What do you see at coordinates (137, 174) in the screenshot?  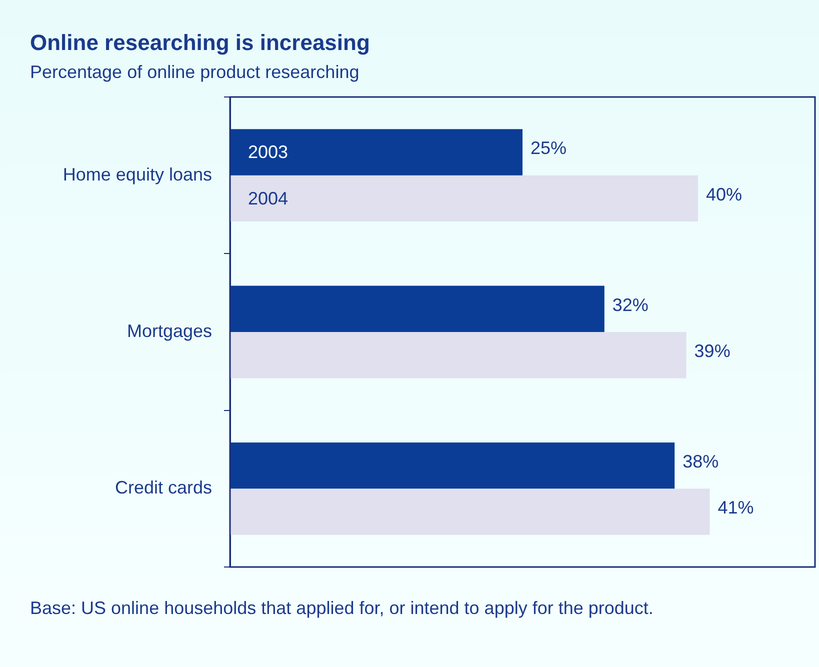 I see `y-tick-label: Home equity loans` at bounding box center [137, 174].